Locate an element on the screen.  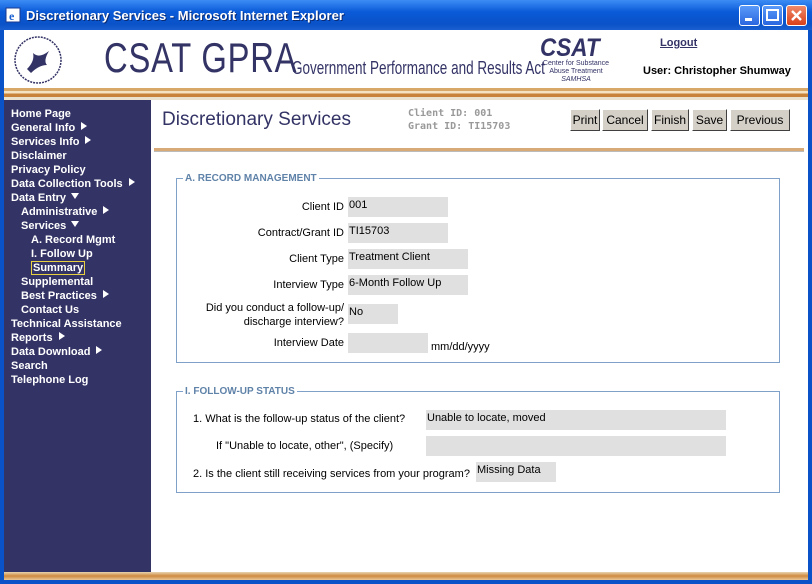
nav-item: Technical Assistance is located at coordinates (66, 324).